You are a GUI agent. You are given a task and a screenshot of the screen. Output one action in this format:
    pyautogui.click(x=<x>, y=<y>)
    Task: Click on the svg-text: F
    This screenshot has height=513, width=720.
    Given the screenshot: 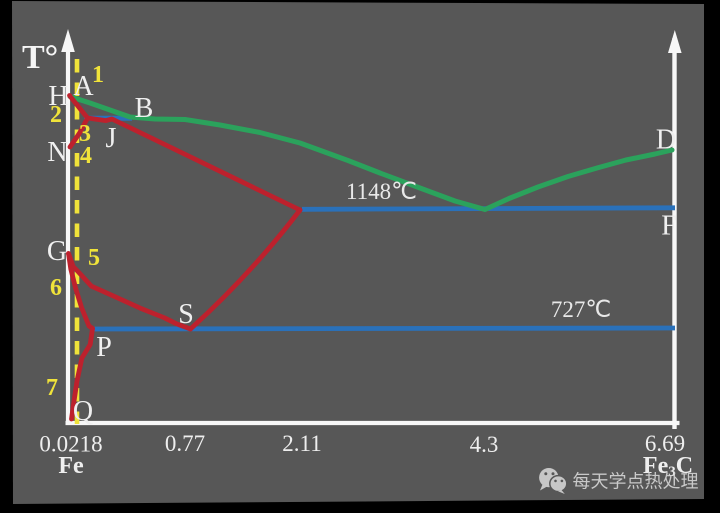 What is the action you would take?
    pyautogui.click(x=669, y=226)
    